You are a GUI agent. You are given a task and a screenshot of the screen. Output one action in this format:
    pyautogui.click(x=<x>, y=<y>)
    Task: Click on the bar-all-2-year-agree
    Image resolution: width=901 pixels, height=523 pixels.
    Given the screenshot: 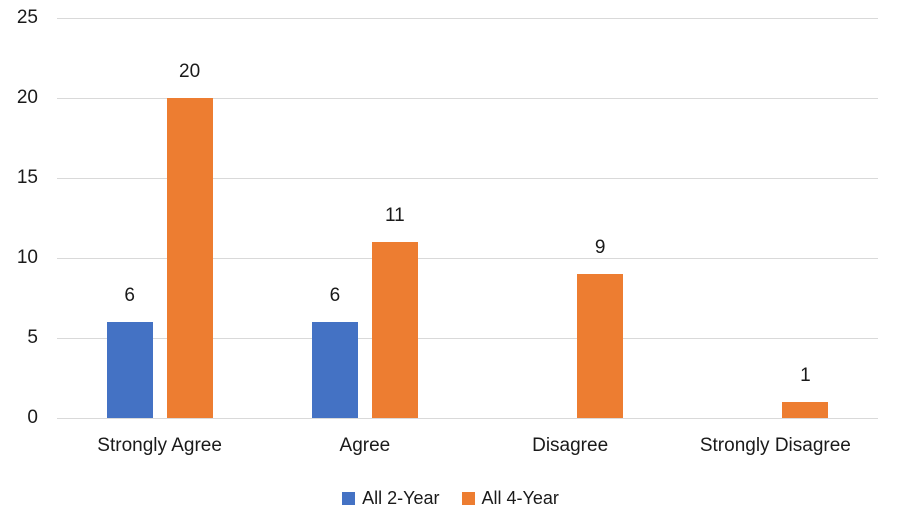 What is the action you would take?
    pyautogui.click(x=334, y=370)
    